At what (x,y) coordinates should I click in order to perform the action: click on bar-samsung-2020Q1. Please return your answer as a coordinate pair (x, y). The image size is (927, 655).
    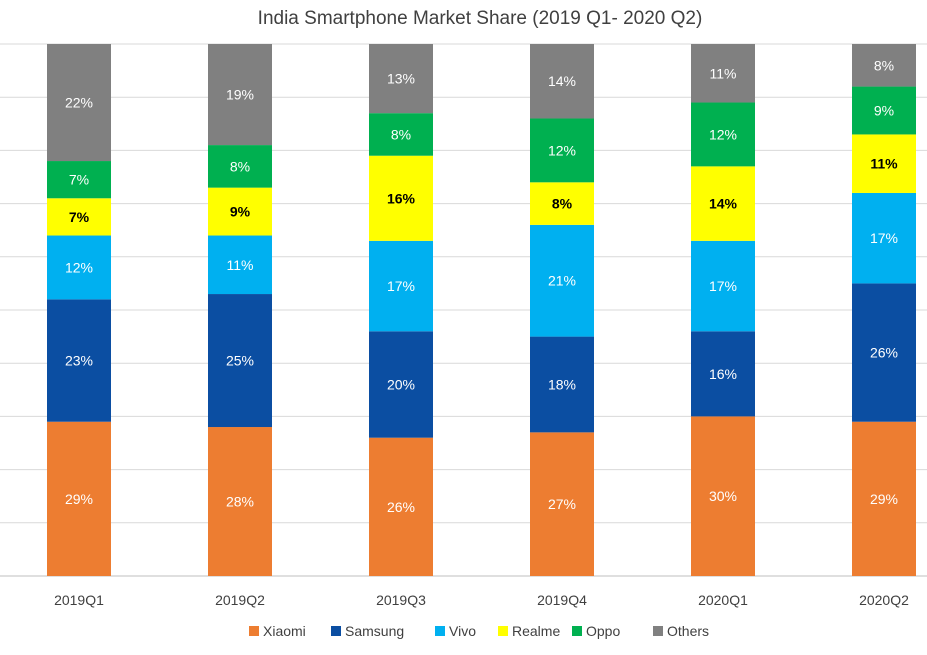
    Looking at the image, I should click on (723, 374).